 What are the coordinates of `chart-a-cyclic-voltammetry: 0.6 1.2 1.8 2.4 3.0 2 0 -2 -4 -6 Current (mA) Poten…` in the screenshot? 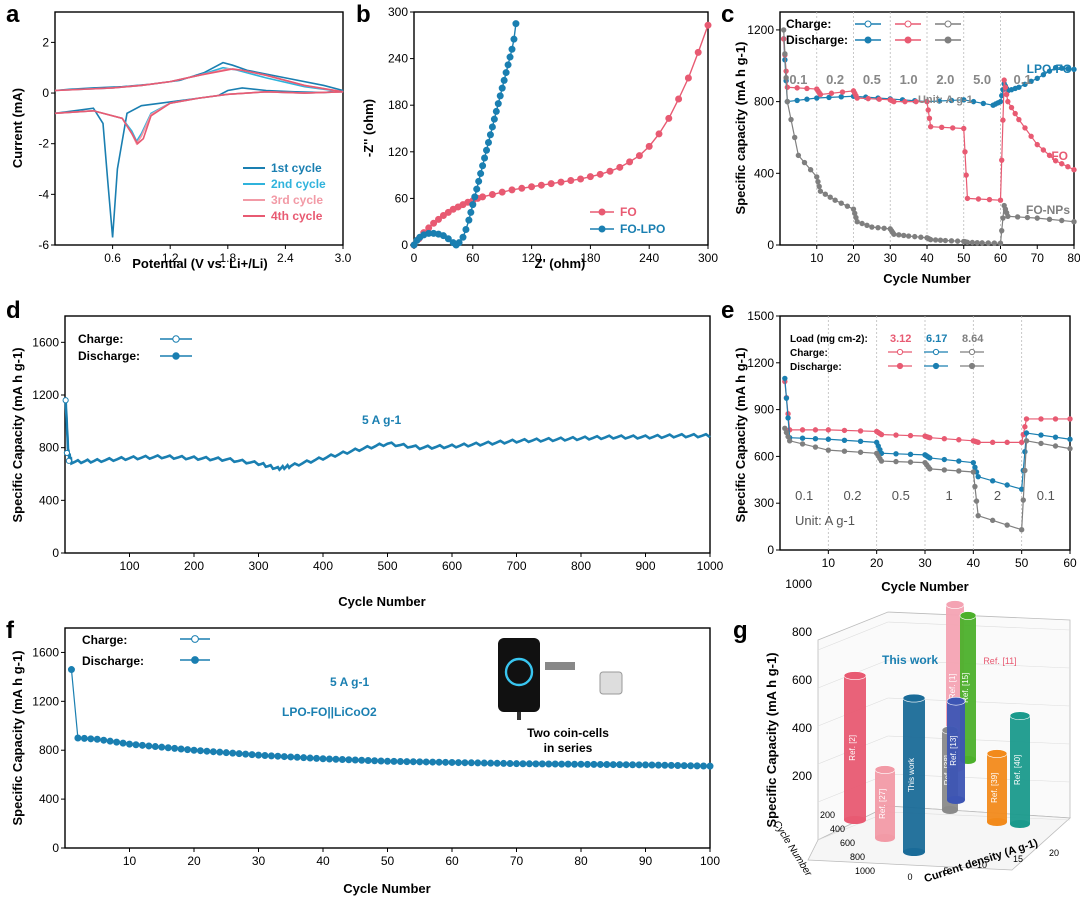 It's located at (181, 141).